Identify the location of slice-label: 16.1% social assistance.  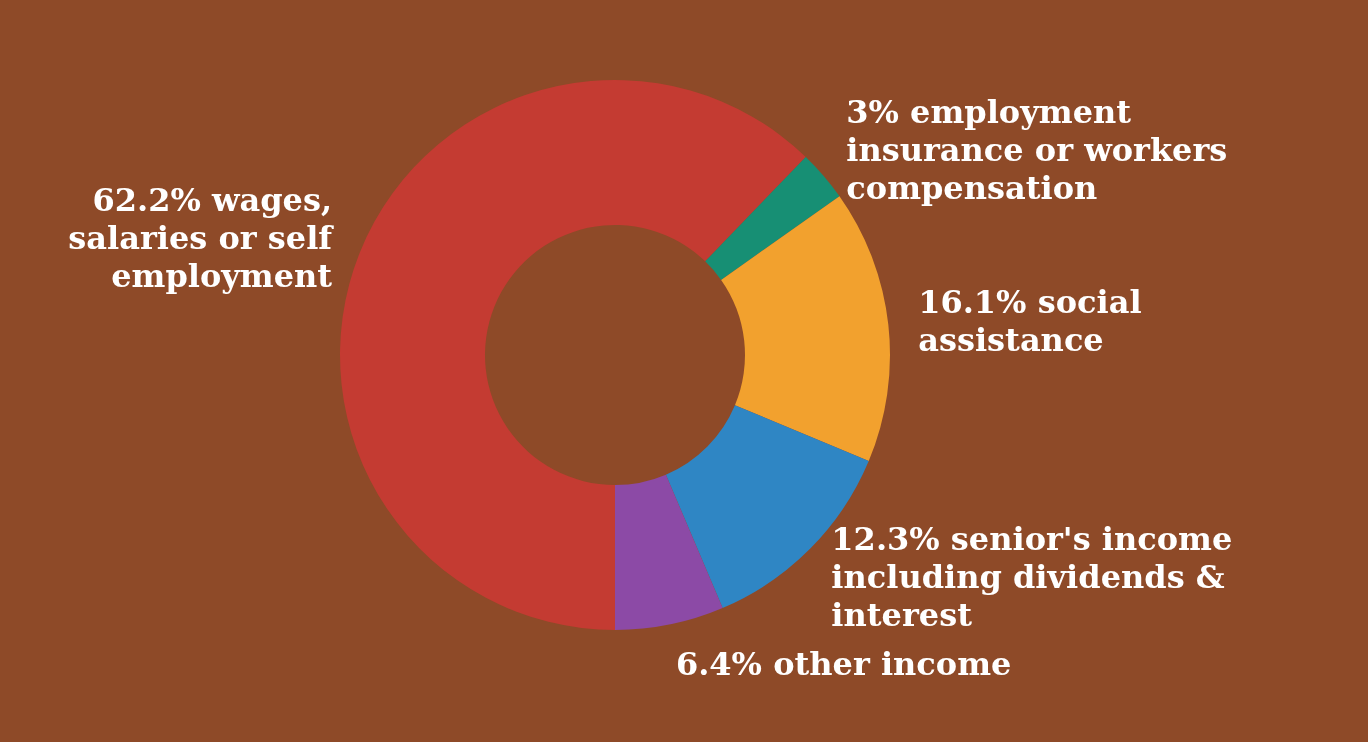
(1030, 320).